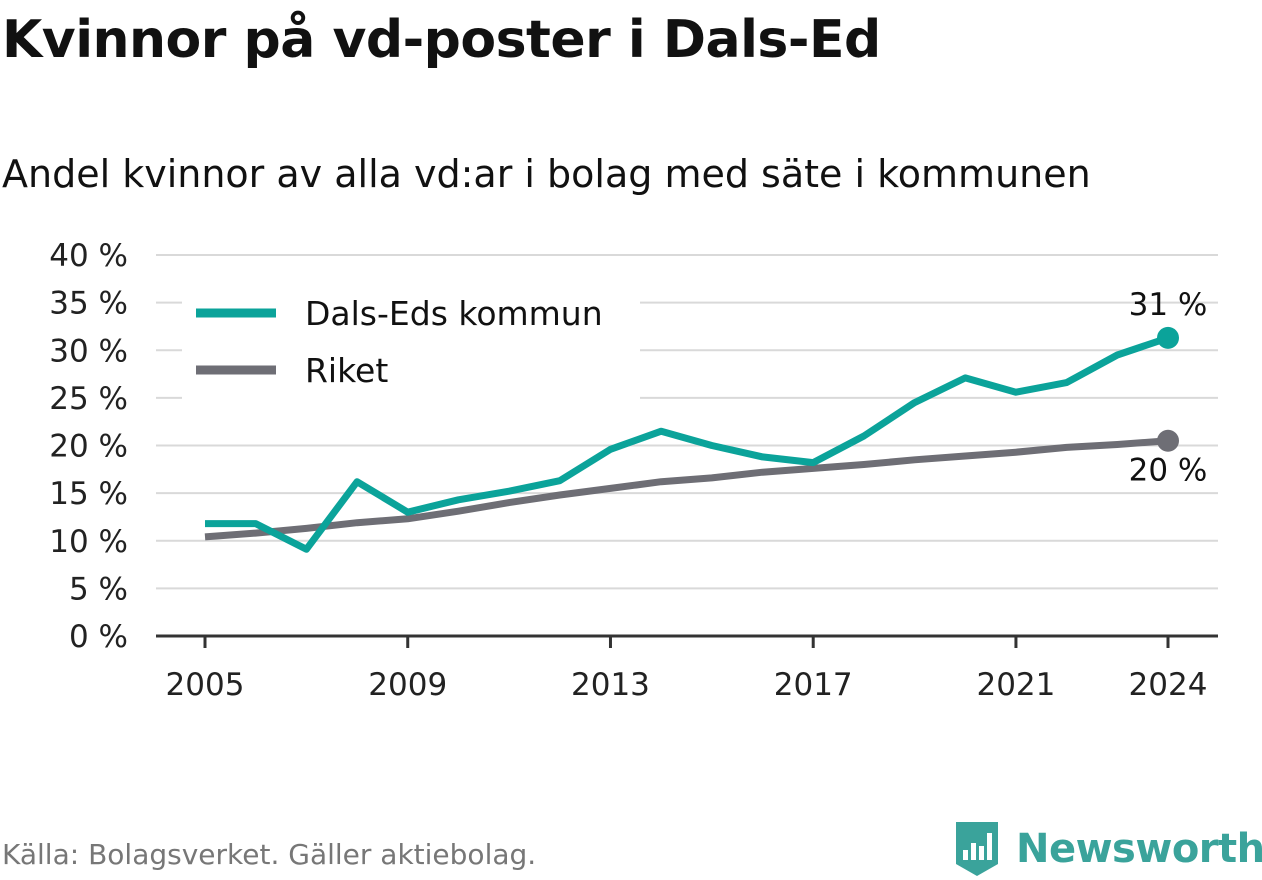 The height and width of the screenshot is (880, 1262). I want to click on end-label-riket: 20 %, so click(1168, 471).